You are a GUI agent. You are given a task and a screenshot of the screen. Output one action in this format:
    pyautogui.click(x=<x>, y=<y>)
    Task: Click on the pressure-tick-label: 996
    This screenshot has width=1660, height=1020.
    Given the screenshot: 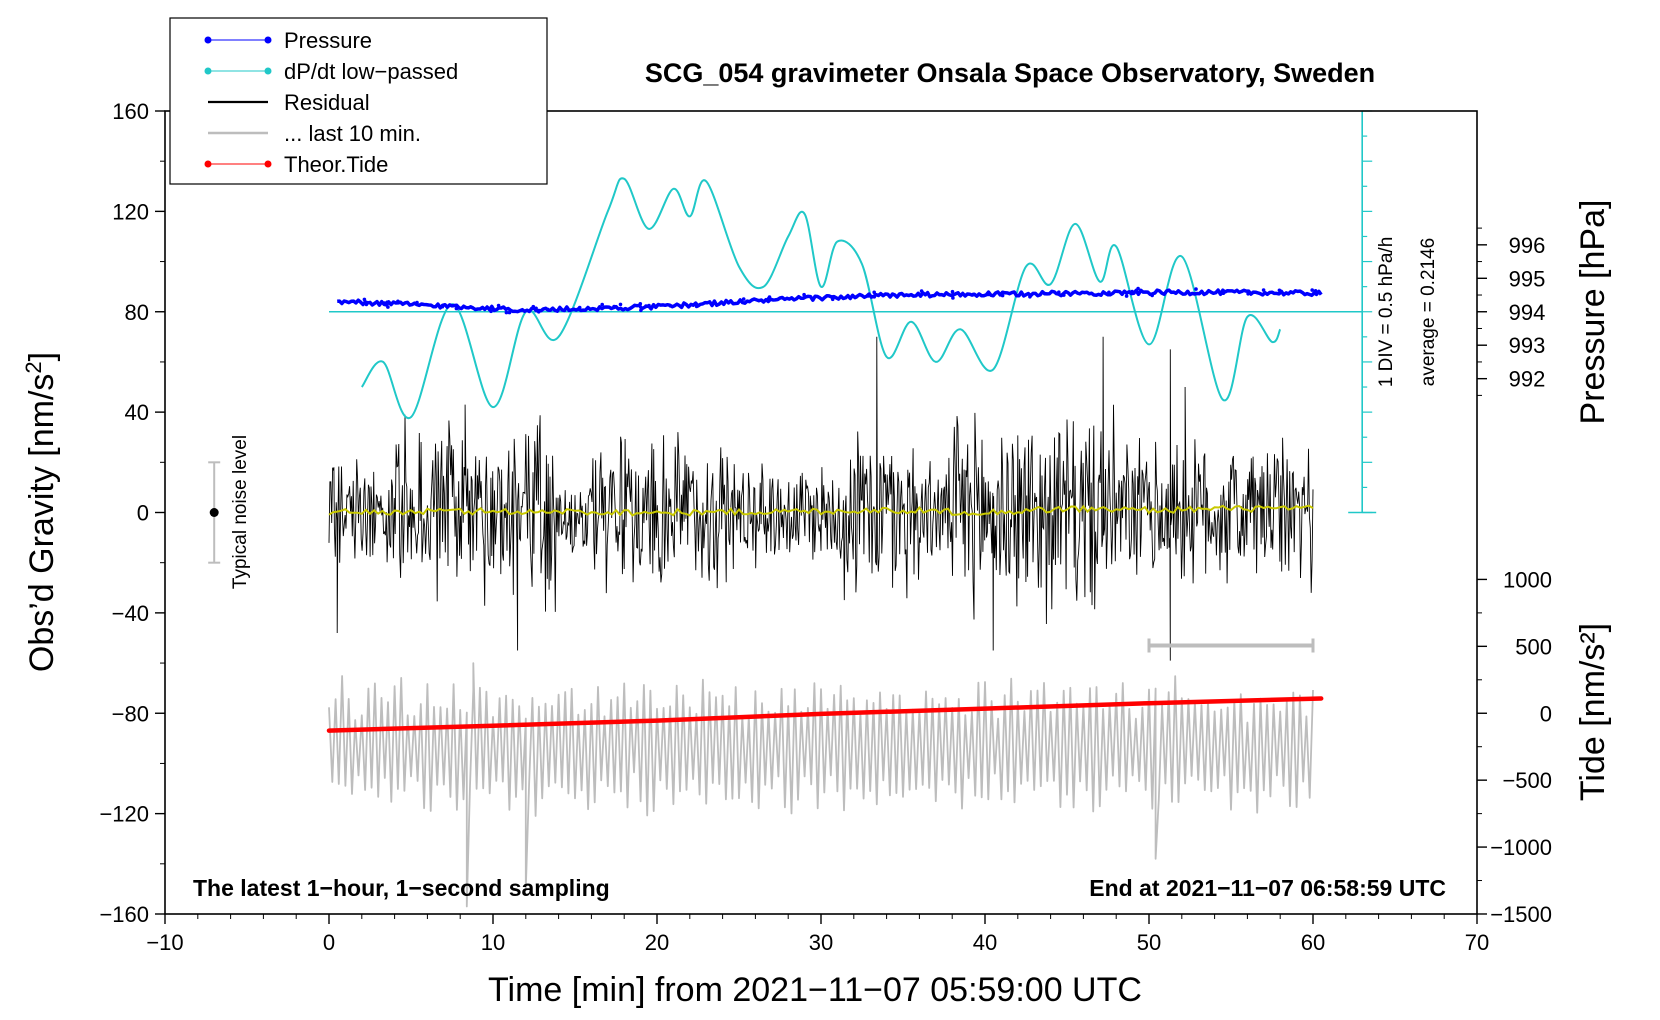 What is the action you would take?
    pyautogui.click(x=1527, y=245)
    